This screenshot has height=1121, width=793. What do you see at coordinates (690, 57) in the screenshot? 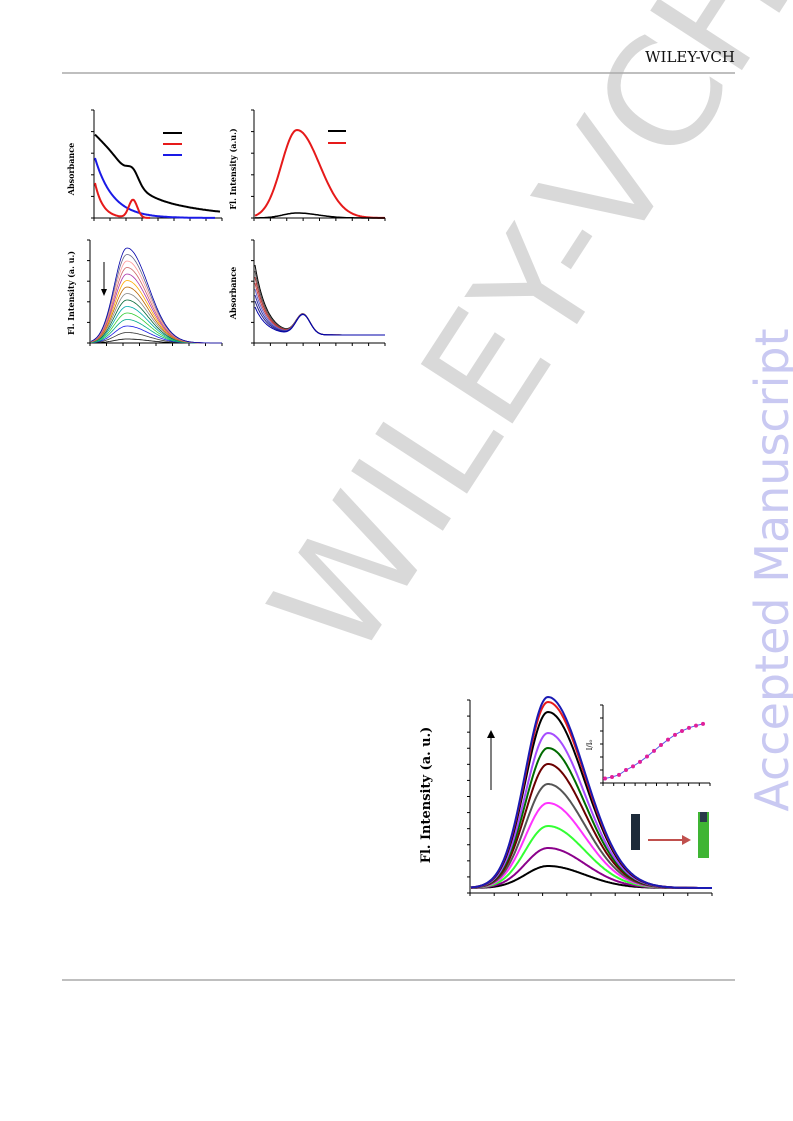
I see `header-brand: WILEY-VCH` at bounding box center [690, 57].